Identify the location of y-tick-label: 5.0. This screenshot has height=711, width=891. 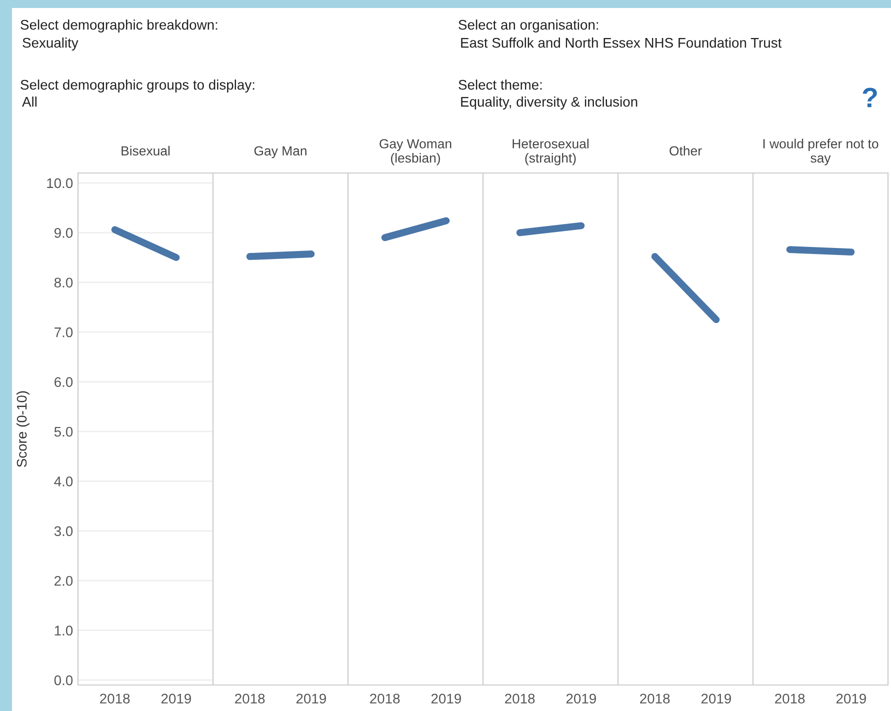
(63, 431).